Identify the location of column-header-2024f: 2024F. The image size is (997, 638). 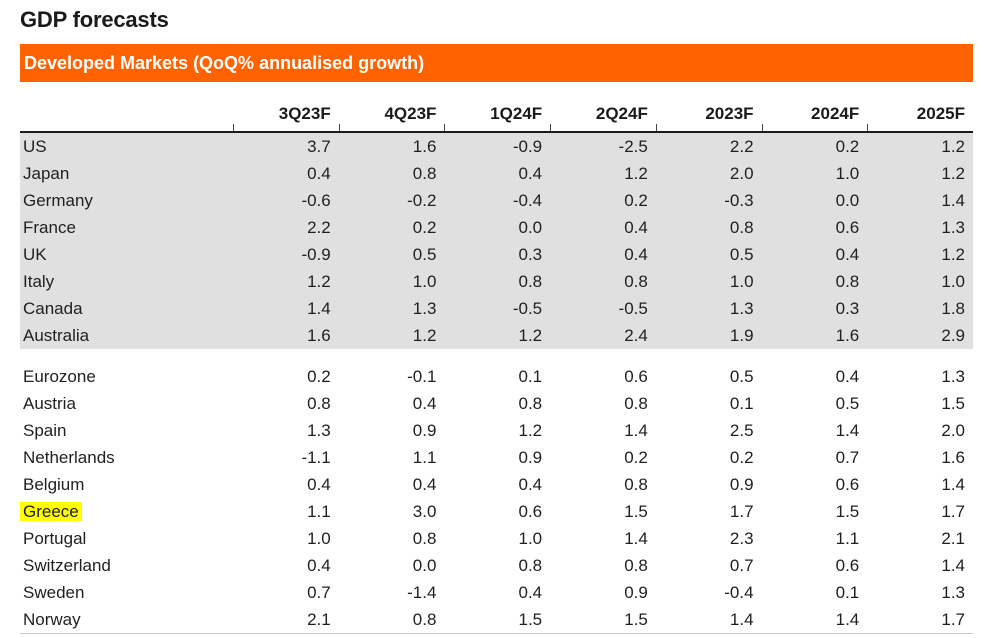
(814, 107).